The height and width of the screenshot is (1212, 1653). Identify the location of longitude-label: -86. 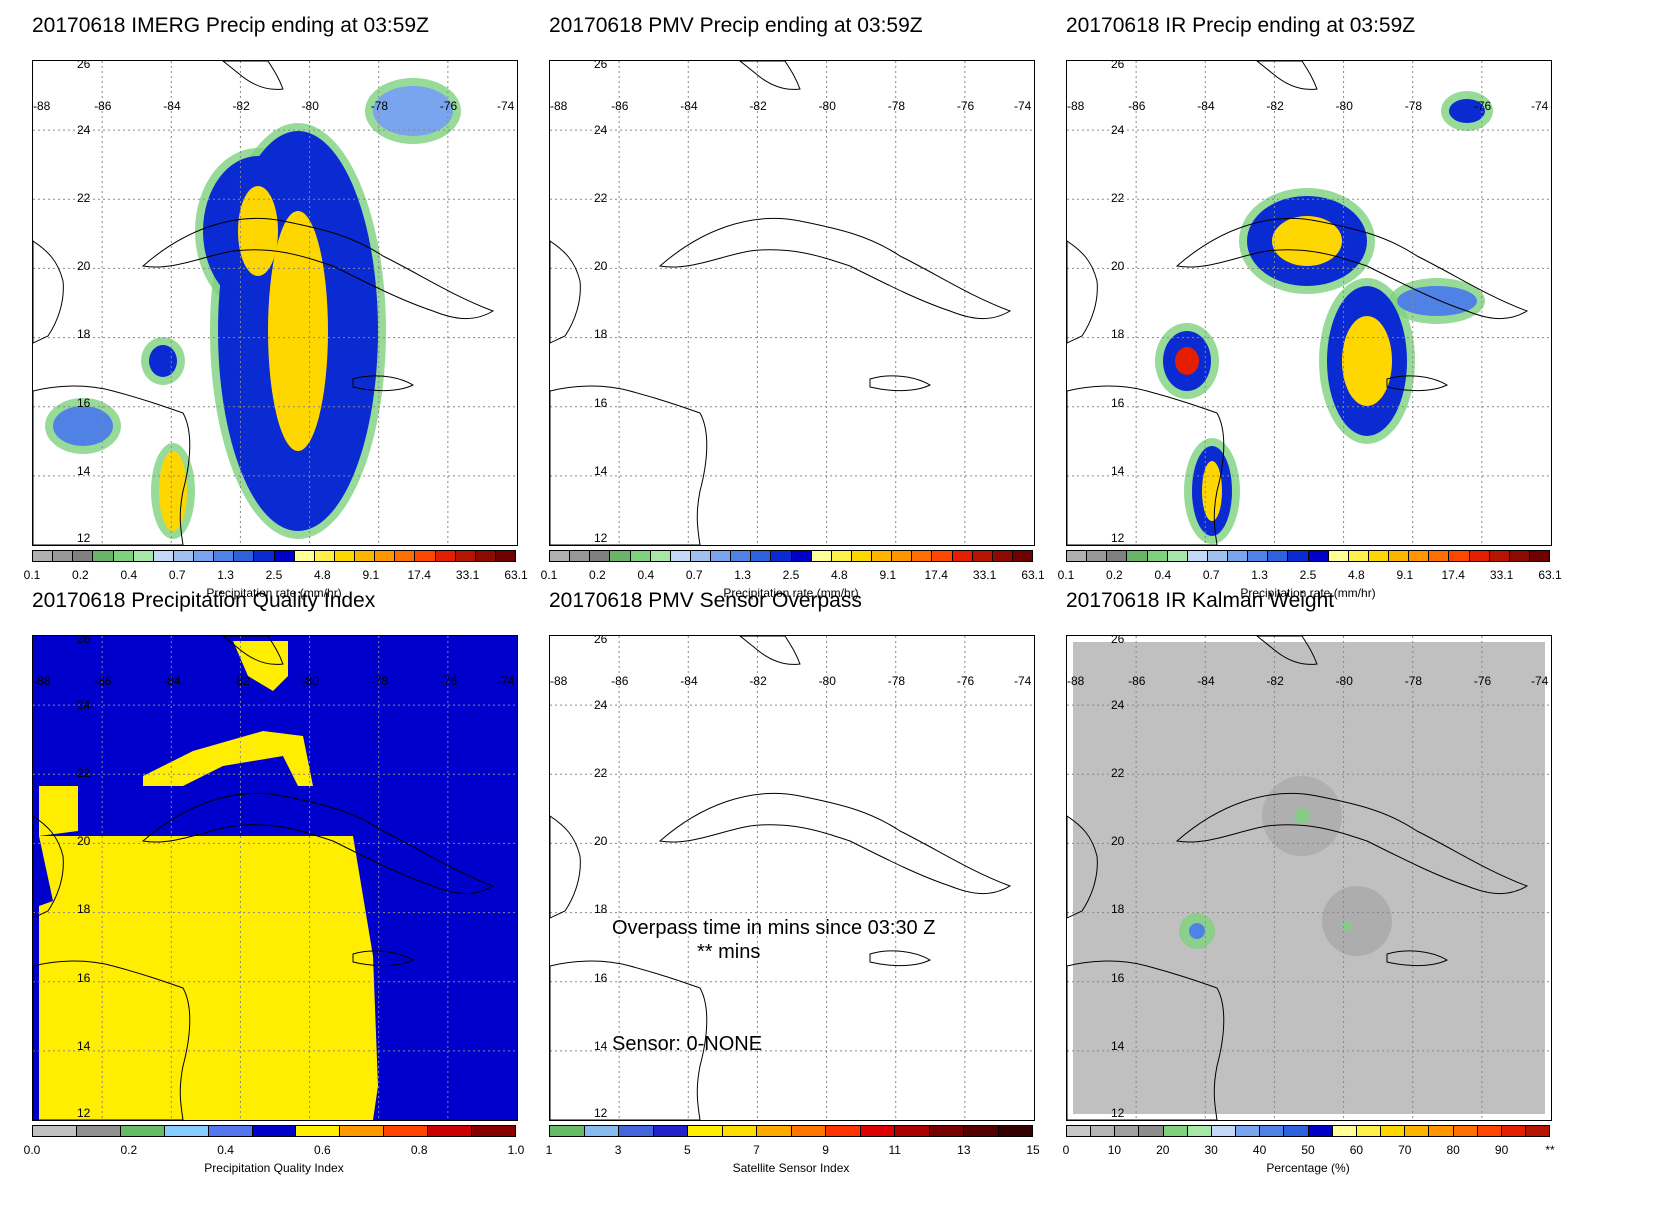
(1137, 106).